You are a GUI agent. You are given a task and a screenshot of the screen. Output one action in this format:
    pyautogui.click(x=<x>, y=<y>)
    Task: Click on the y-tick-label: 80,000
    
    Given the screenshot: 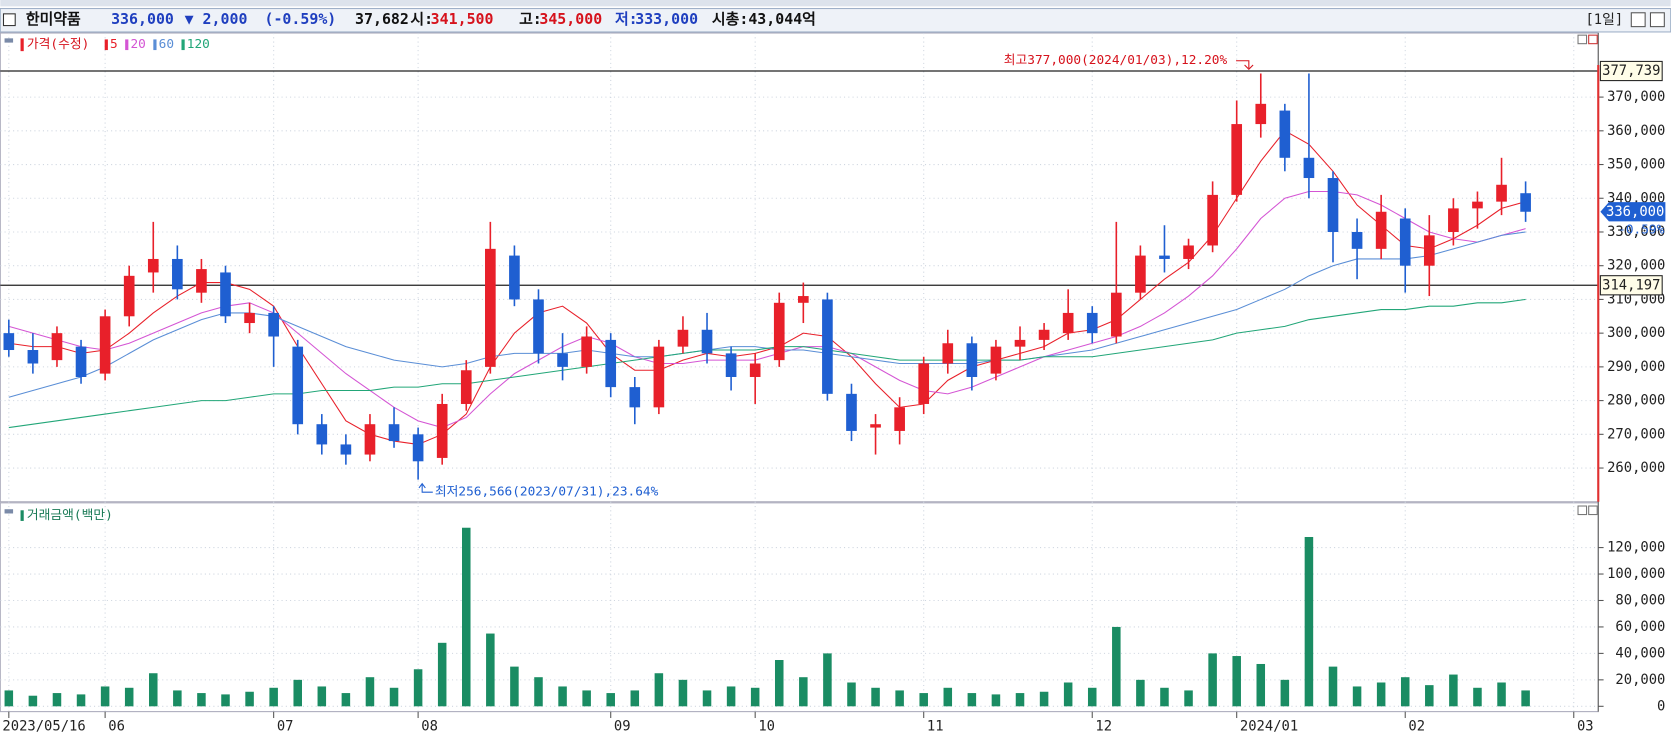 What is the action you would take?
    pyautogui.click(x=1640, y=600)
    